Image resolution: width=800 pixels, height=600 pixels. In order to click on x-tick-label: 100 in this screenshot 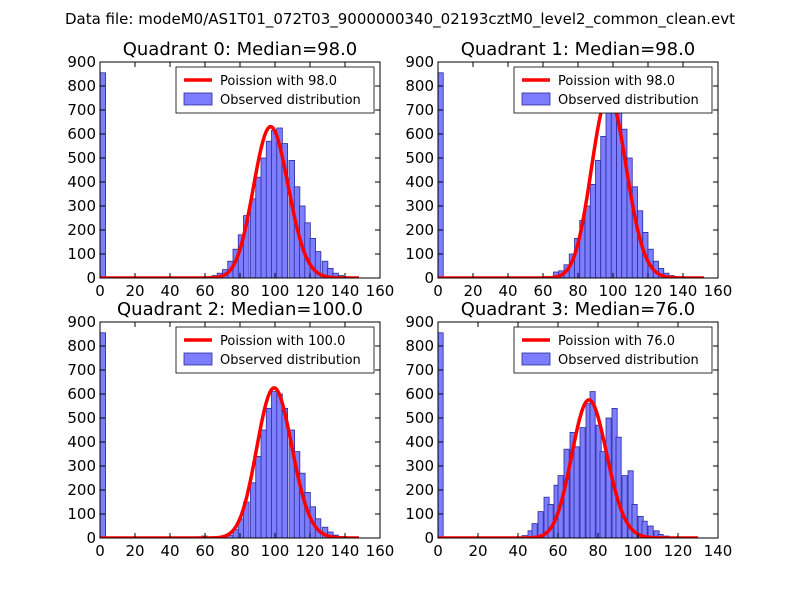, I will do `click(275, 551)`.